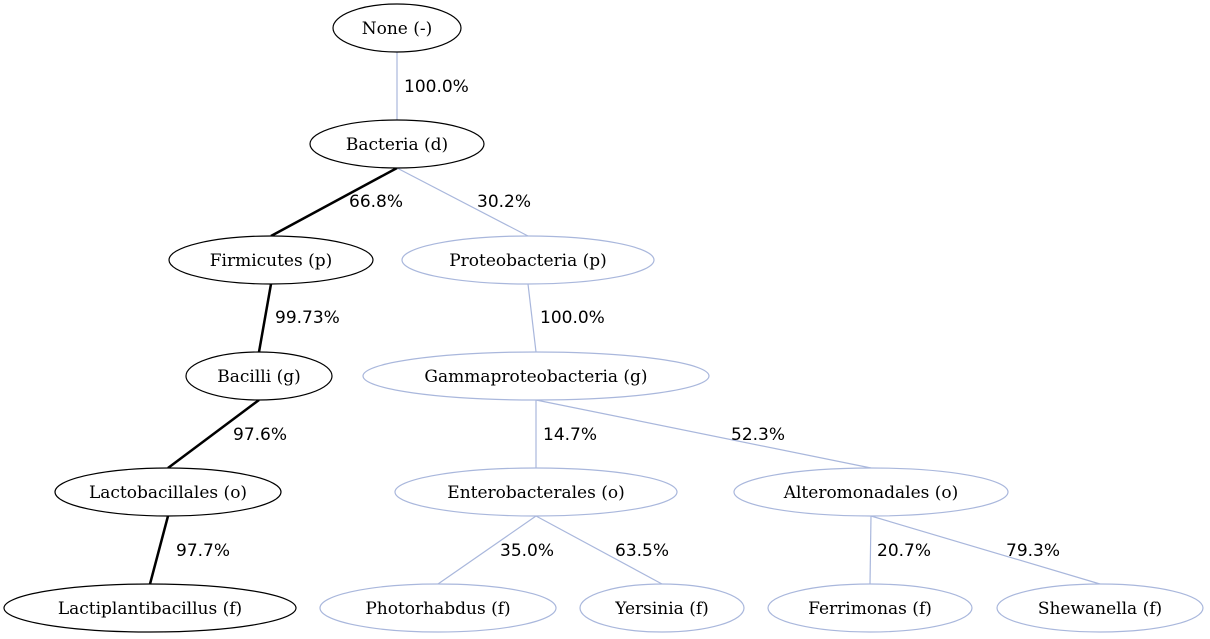 The width and height of the screenshot is (1210, 639). I want to click on node-yersinia: Yersinia (f), so click(662, 608).